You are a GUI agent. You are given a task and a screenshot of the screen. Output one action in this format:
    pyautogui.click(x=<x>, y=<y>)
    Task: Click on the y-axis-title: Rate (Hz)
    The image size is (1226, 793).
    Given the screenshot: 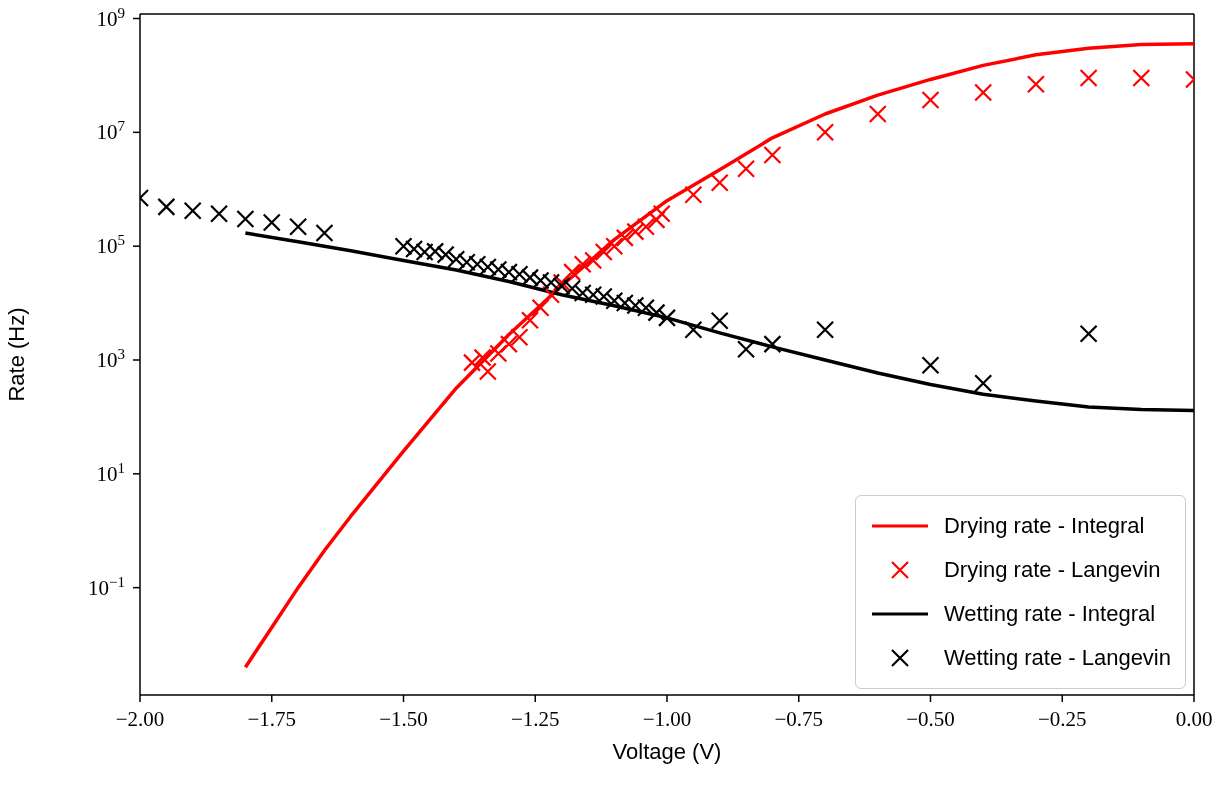 What is the action you would take?
    pyautogui.click(x=16, y=354)
    